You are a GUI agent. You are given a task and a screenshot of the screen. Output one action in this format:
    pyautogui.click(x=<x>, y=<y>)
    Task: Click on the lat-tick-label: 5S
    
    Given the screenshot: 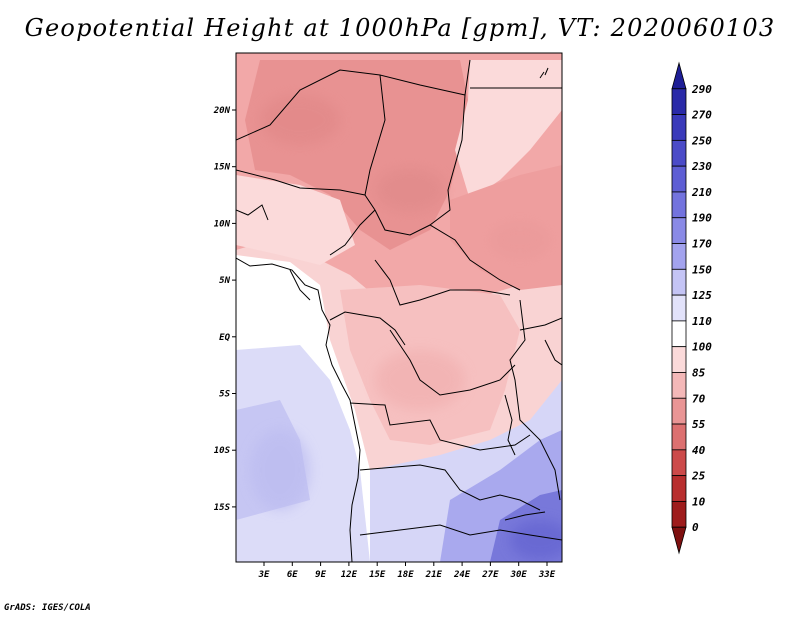 What is the action you would take?
    pyautogui.click(x=224, y=395)
    